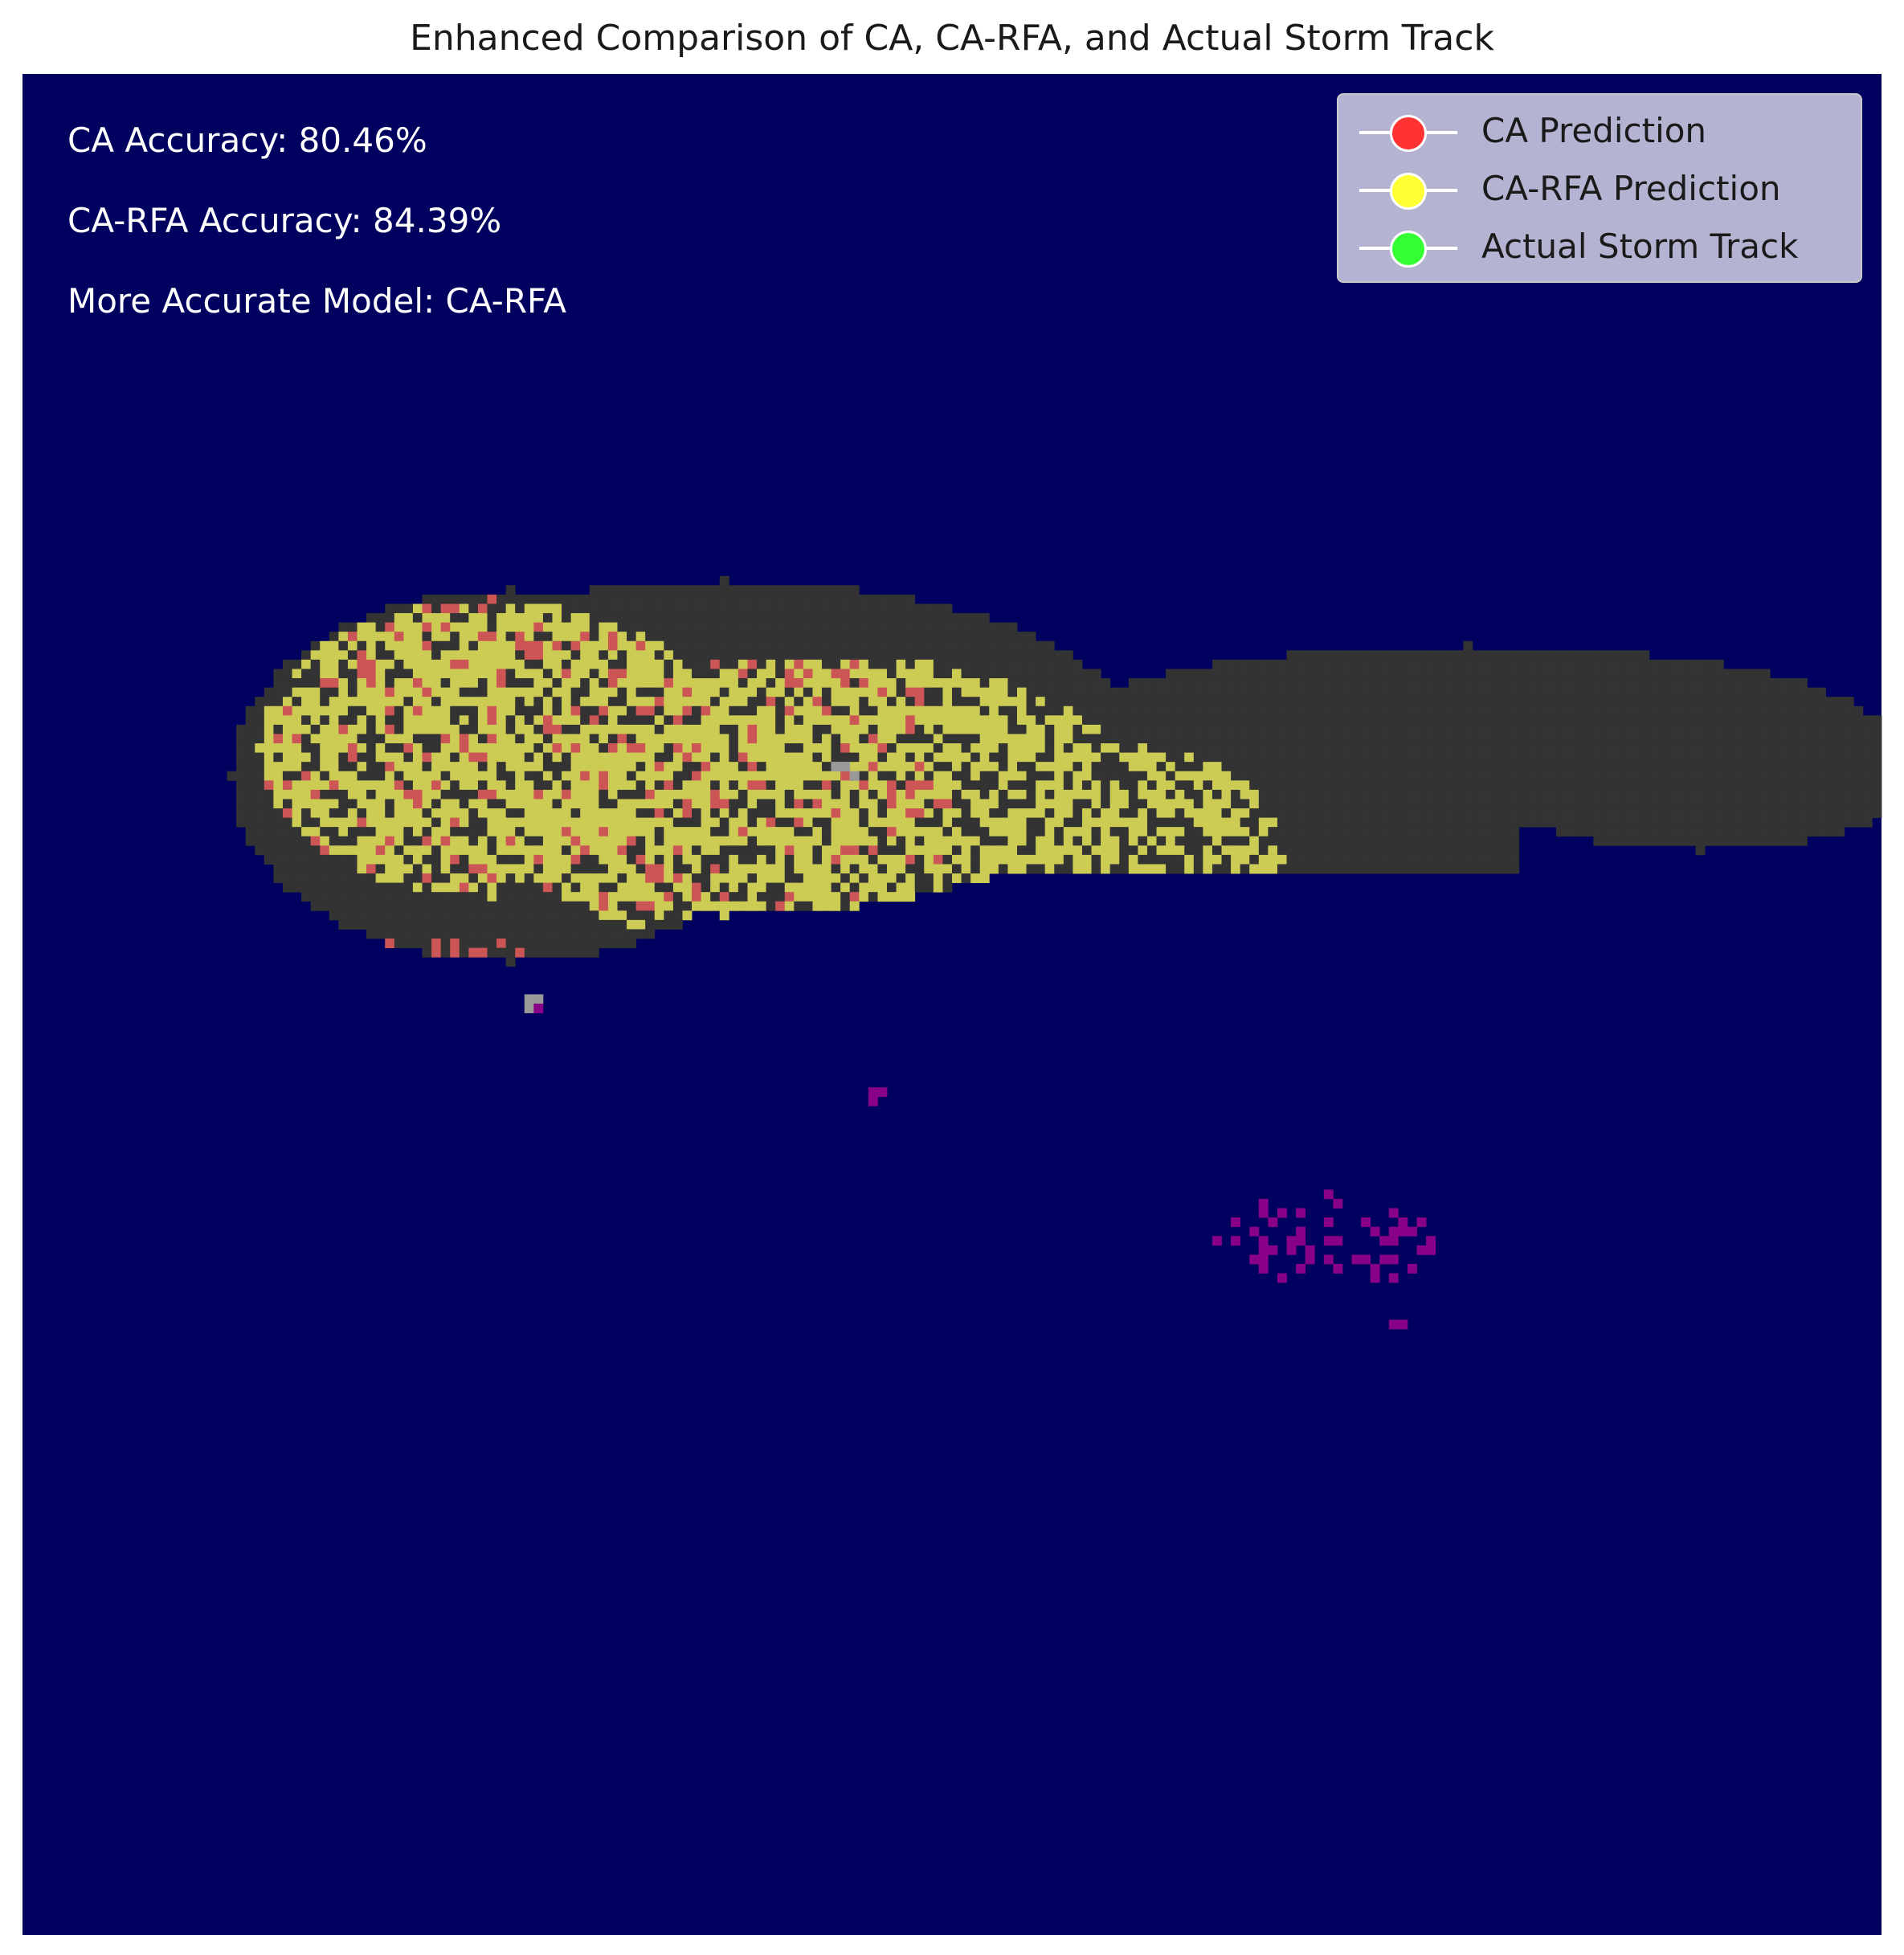 The width and height of the screenshot is (1904, 1955). I want to click on legend-marker-actual, so click(1408, 250).